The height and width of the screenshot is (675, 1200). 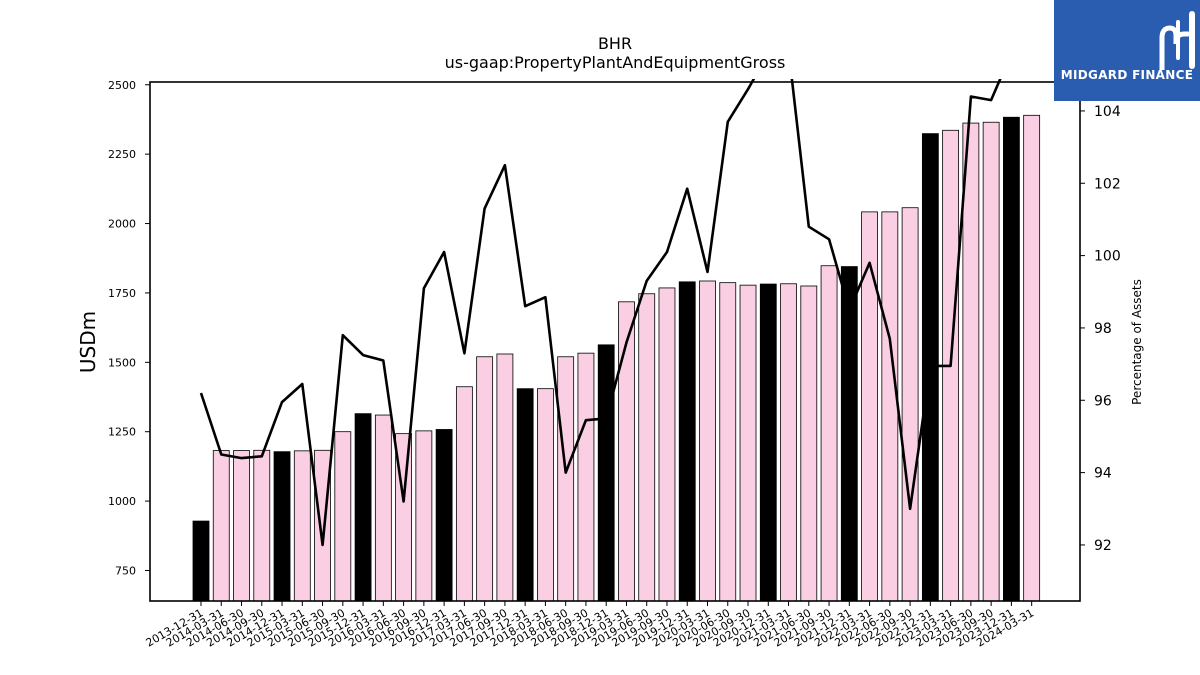 I want to click on y-tick-label: 2000, so click(x=122, y=224).